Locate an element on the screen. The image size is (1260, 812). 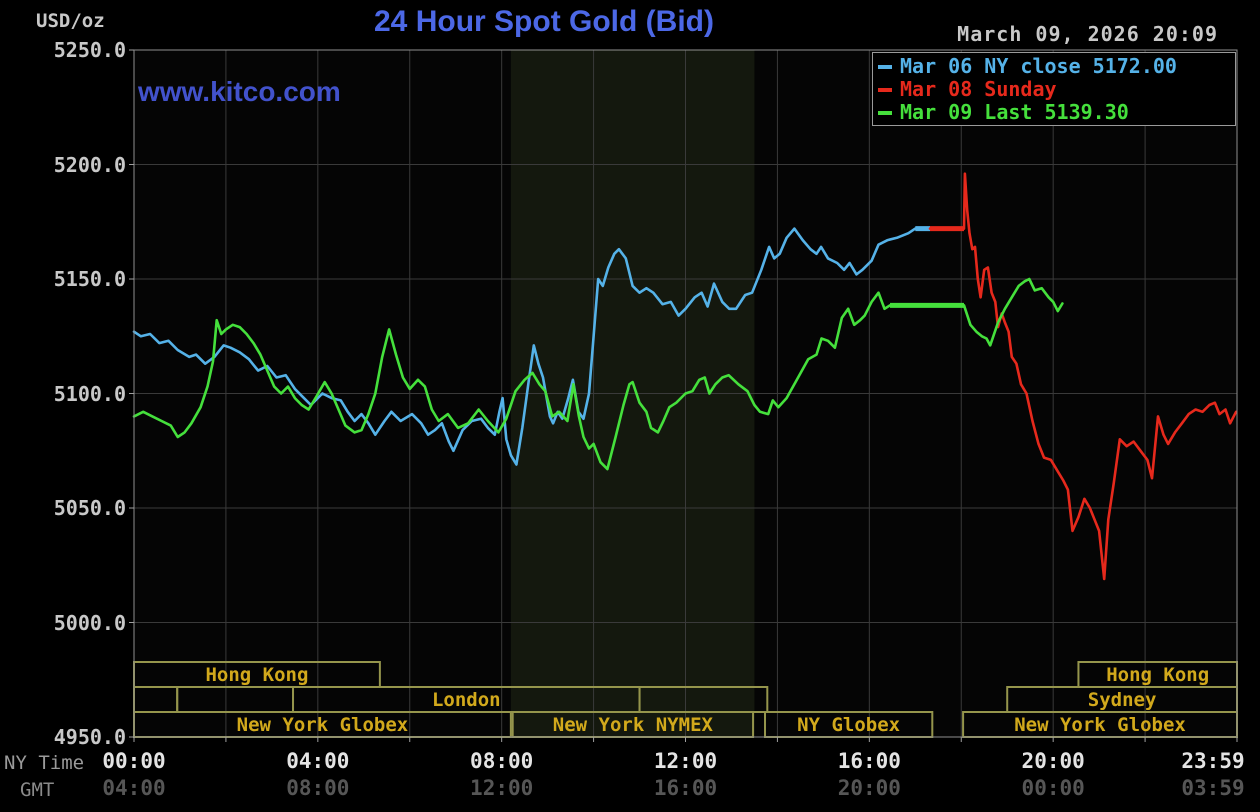
legend-label: Mar 06 NY close 5172.00 is located at coordinates (1038, 66).